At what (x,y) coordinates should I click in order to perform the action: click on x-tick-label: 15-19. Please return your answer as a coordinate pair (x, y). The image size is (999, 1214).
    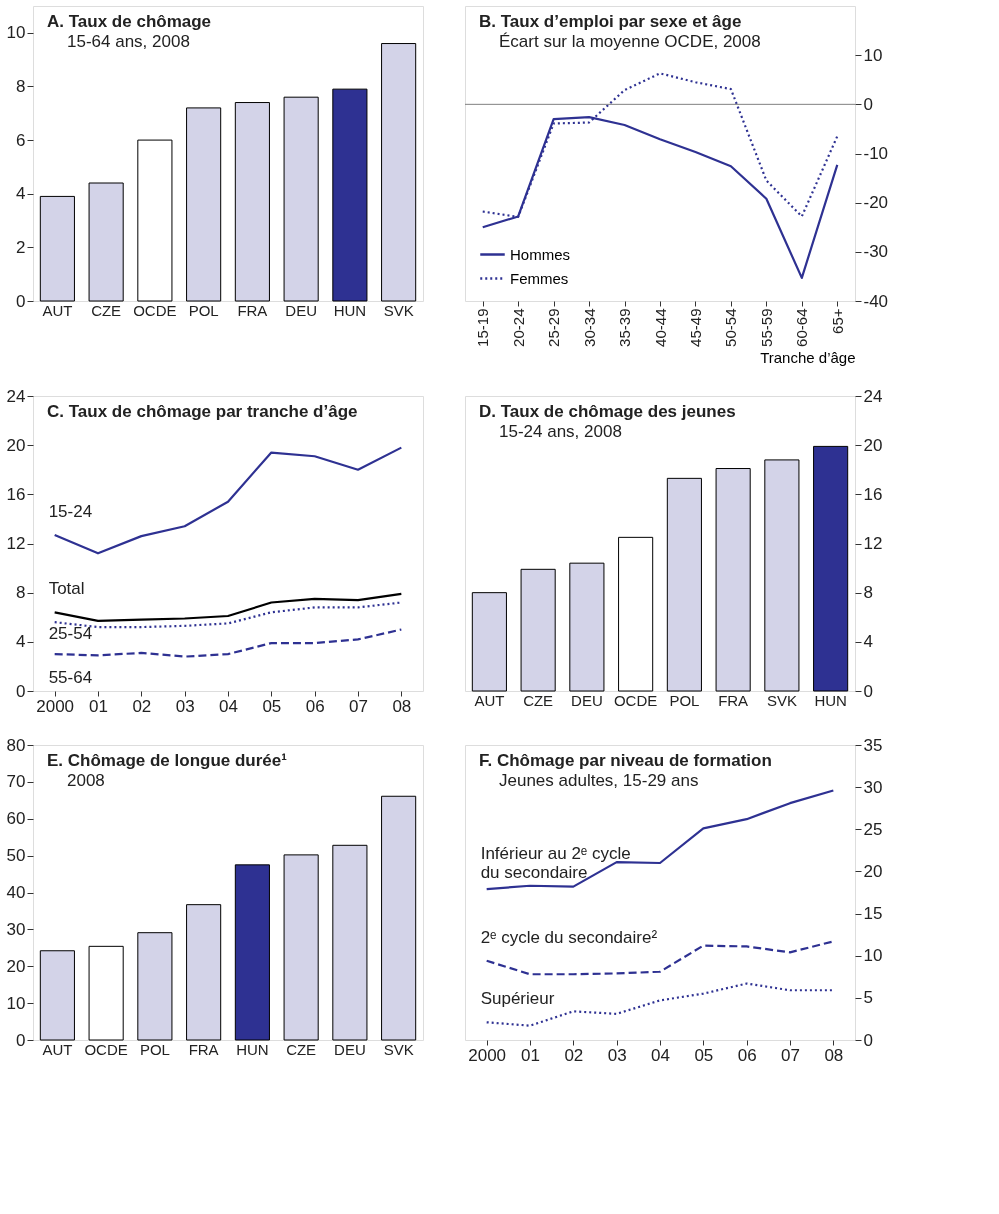
    Looking at the image, I should click on (483, 327).